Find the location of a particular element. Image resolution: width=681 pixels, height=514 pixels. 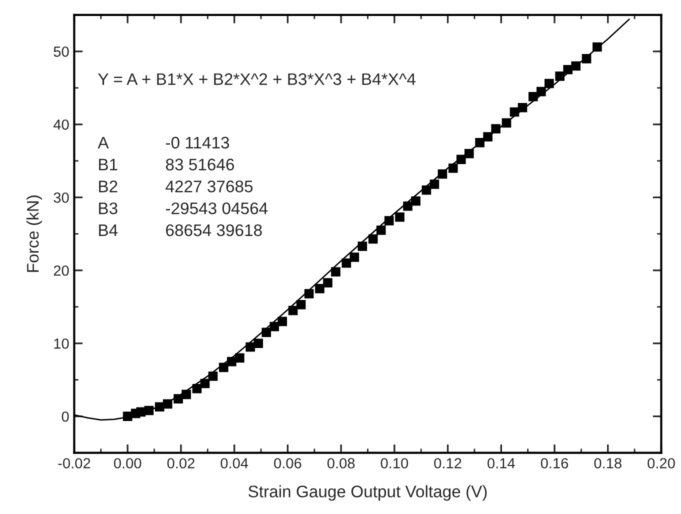

y-tick-label: 30 is located at coordinates (61, 197).